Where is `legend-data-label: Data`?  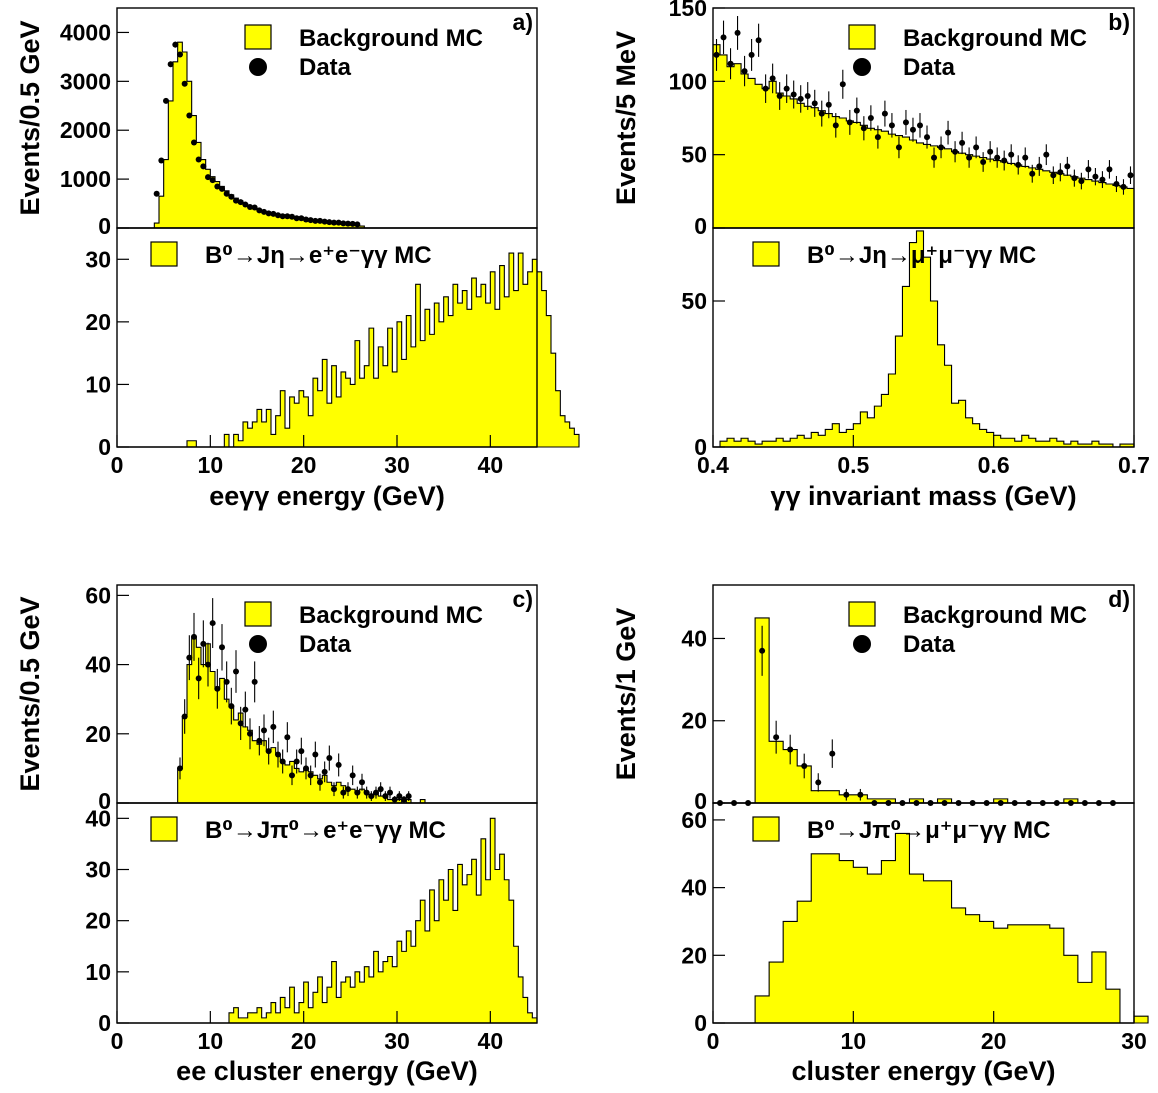 legend-data-label: Data is located at coordinates (929, 644).